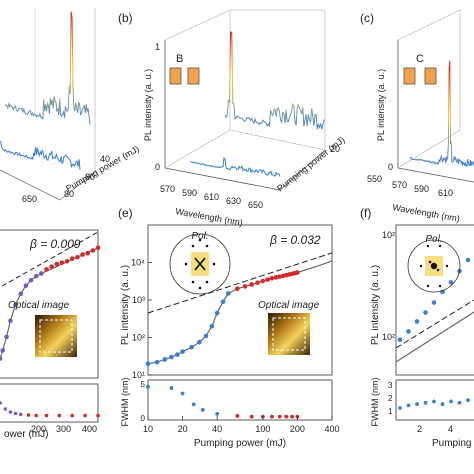  I want to click on panel-e-y-tick: 10², so click(138, 338).